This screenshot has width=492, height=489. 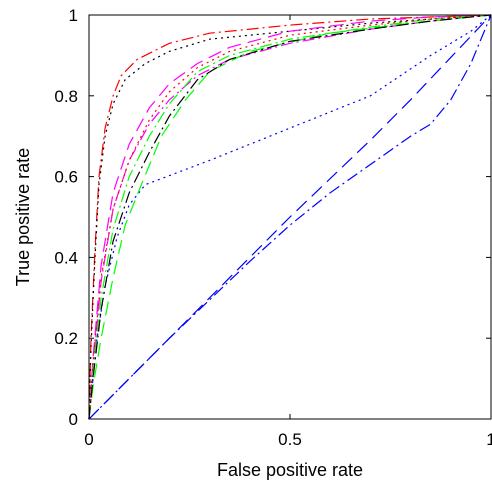 What do you see at coordinates (73, 15) in the screenshot?
I see `y-tick-label: 1` at bounding box center [73, 15].